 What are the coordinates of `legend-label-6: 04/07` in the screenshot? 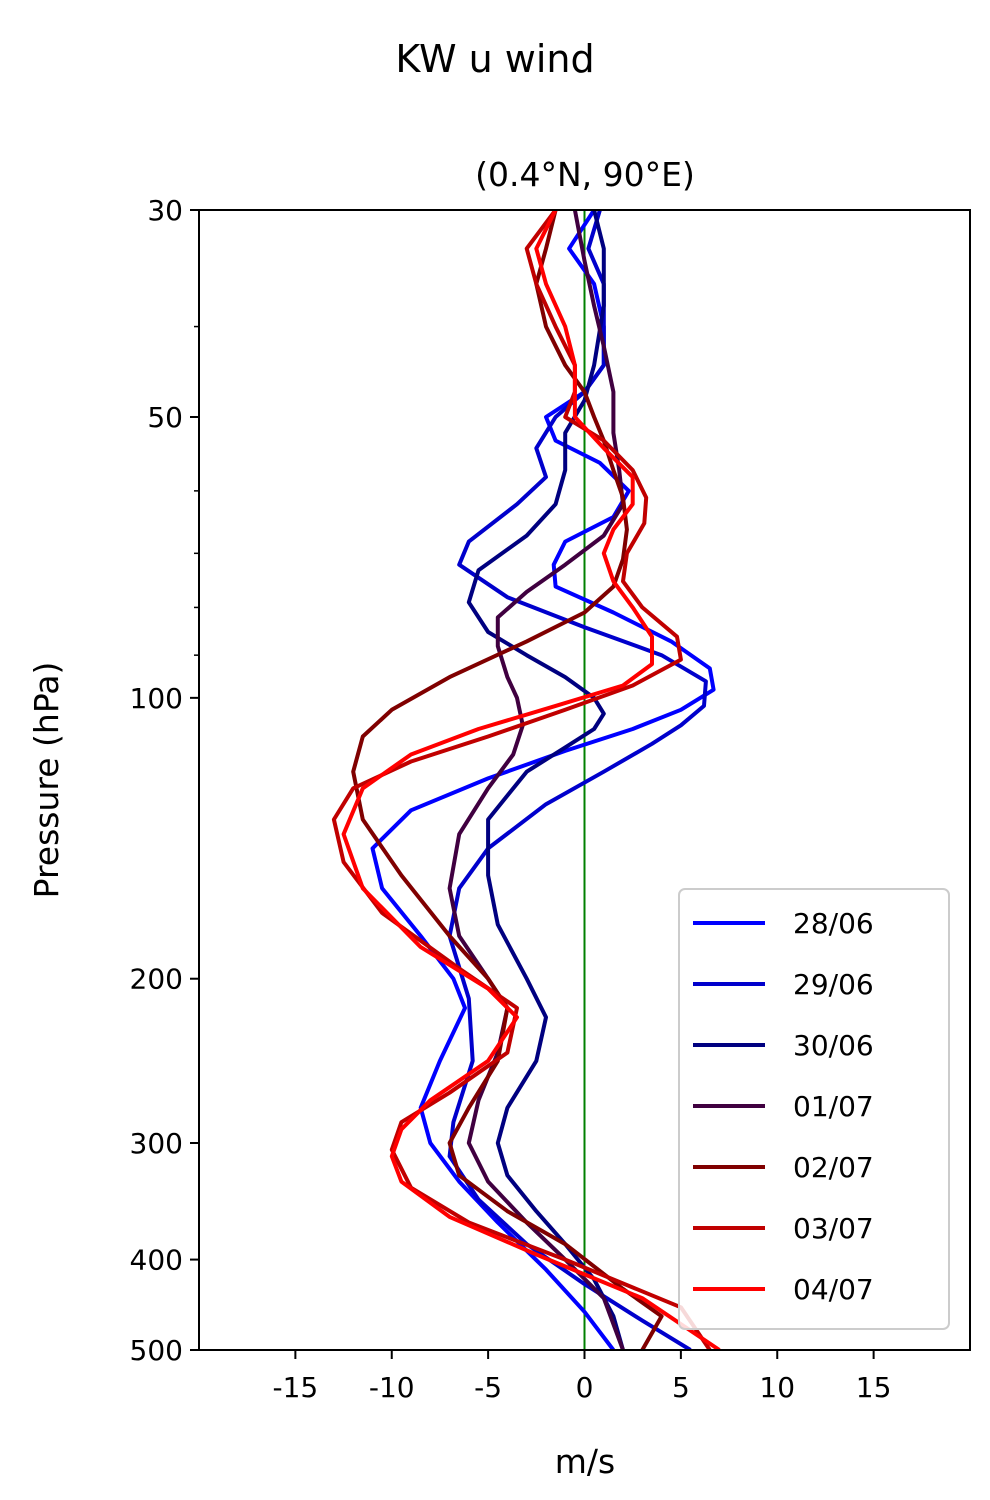 It's located at (833, 1289).